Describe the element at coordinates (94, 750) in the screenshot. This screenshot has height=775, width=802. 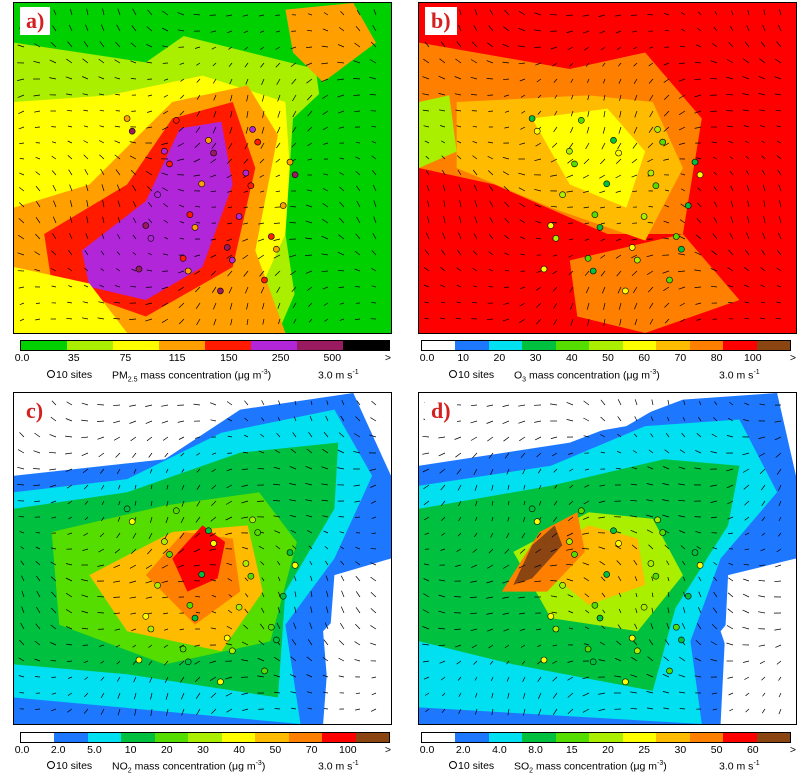
I see `colorbar-tick-label: 5.0` at that location.